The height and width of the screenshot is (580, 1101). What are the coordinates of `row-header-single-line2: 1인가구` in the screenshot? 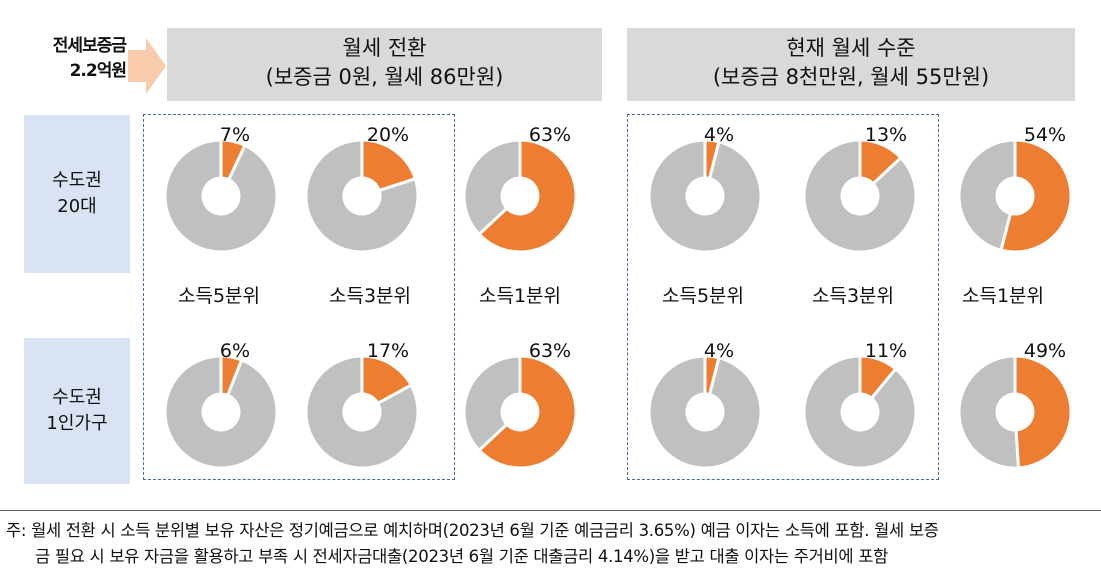 It's located at (77, 423).